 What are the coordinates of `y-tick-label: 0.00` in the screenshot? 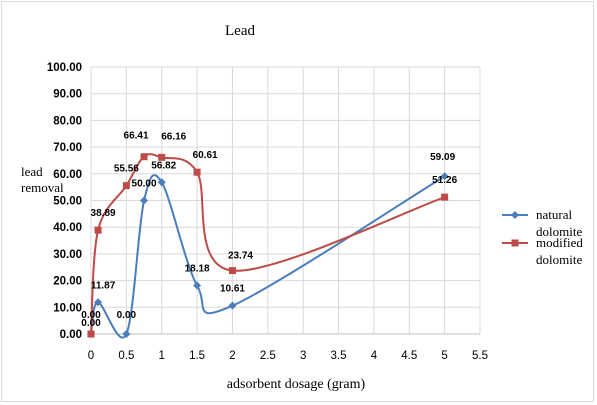 It's located at (71, 335).